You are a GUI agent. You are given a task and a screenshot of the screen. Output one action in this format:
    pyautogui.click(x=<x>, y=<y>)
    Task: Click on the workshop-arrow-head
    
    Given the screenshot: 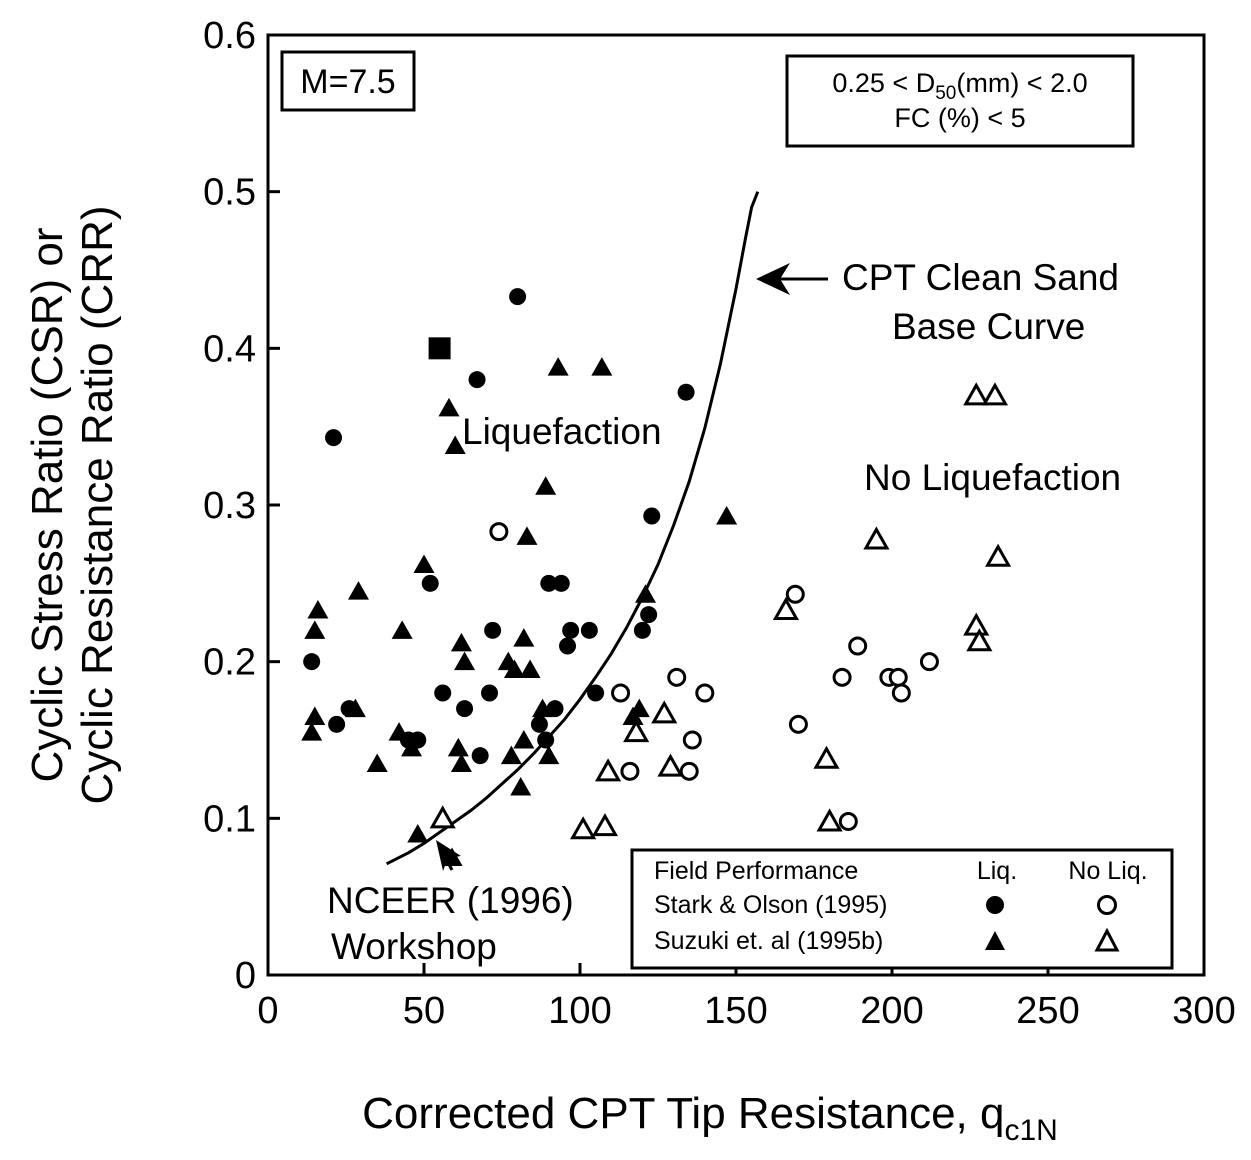 What is the action you would take?
    pyautogui.click(x=448, y=855)
    